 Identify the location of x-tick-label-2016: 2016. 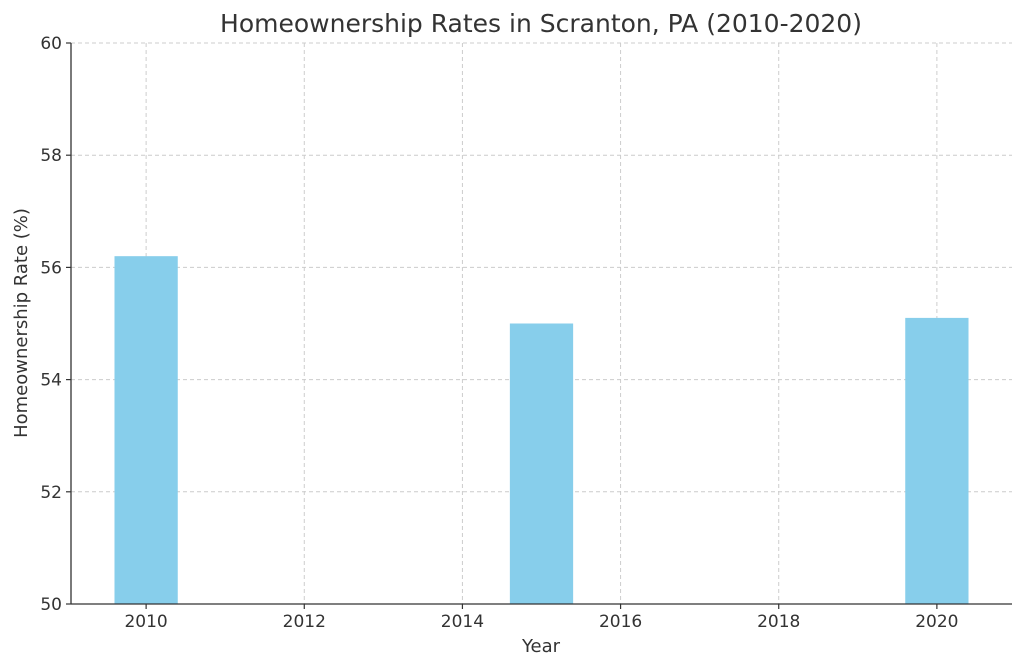
(620, 622).